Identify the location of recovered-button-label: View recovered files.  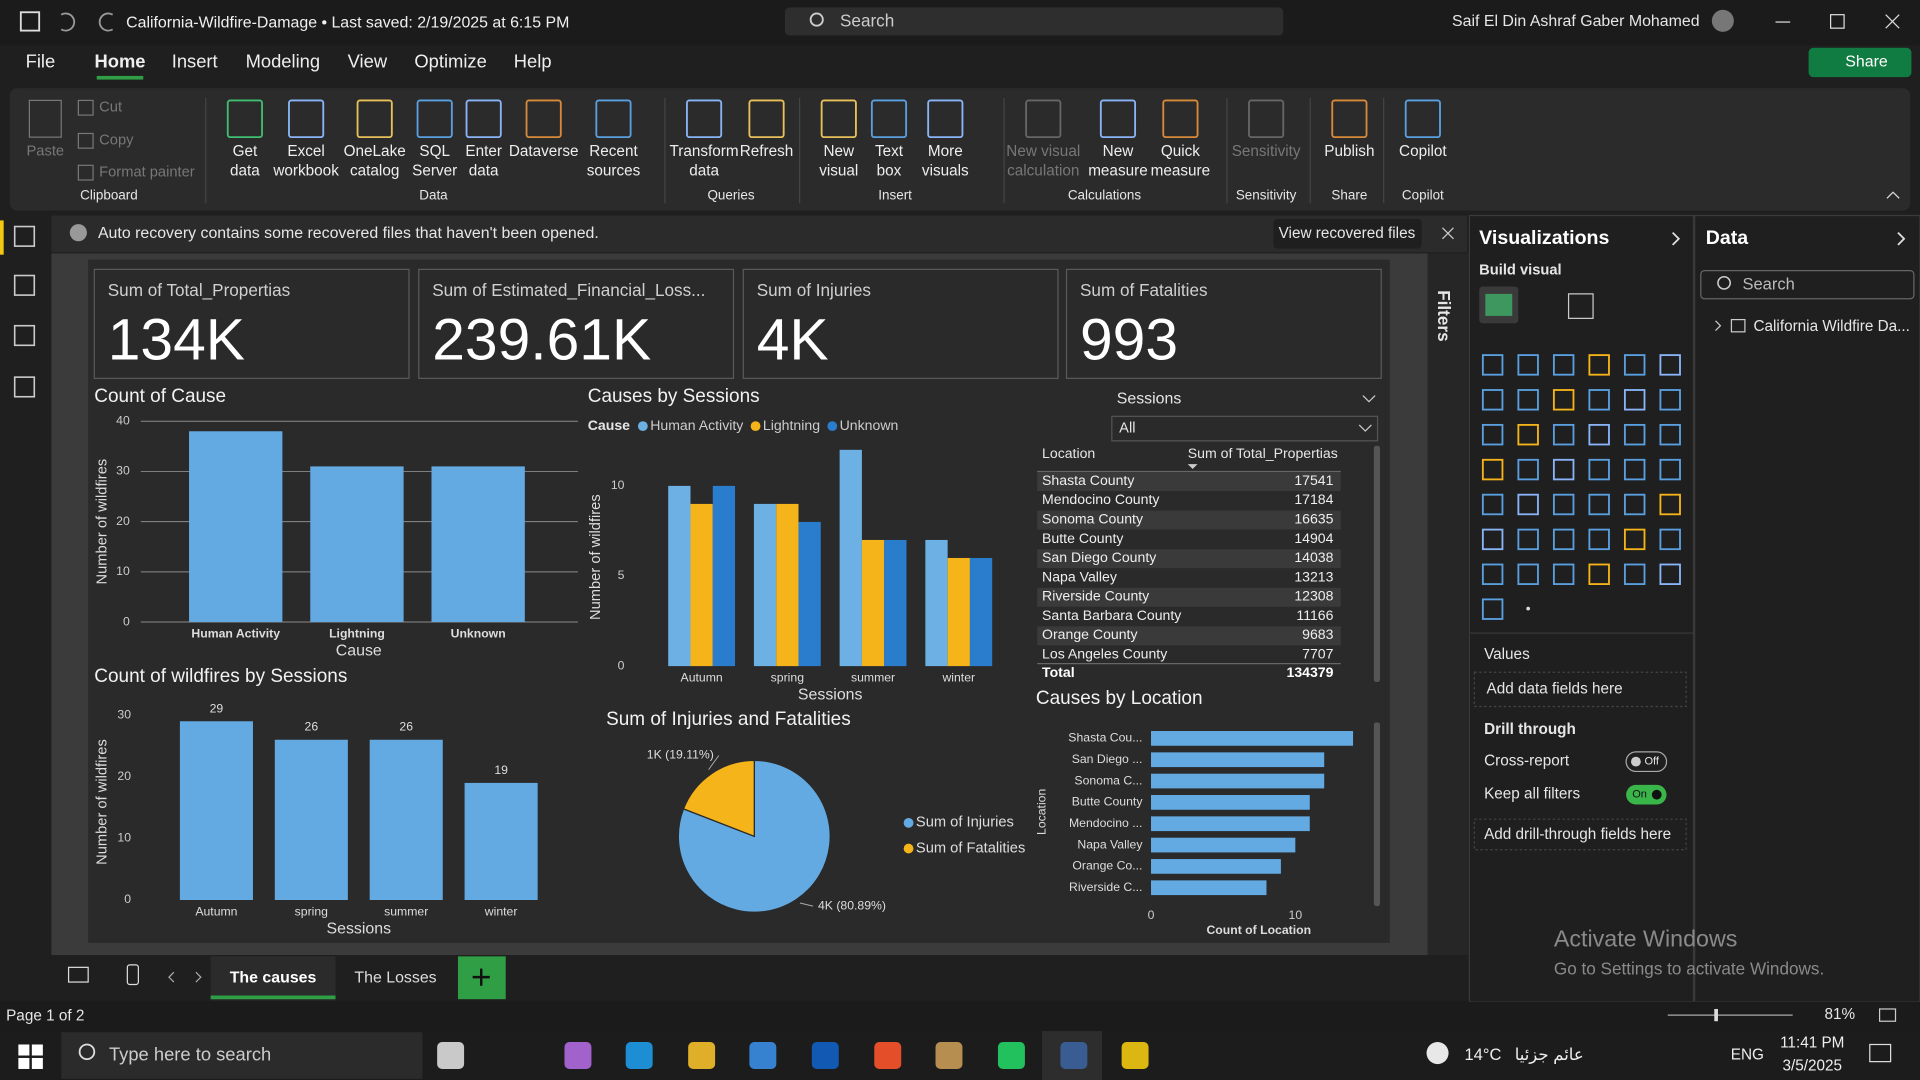
(1347, 233).